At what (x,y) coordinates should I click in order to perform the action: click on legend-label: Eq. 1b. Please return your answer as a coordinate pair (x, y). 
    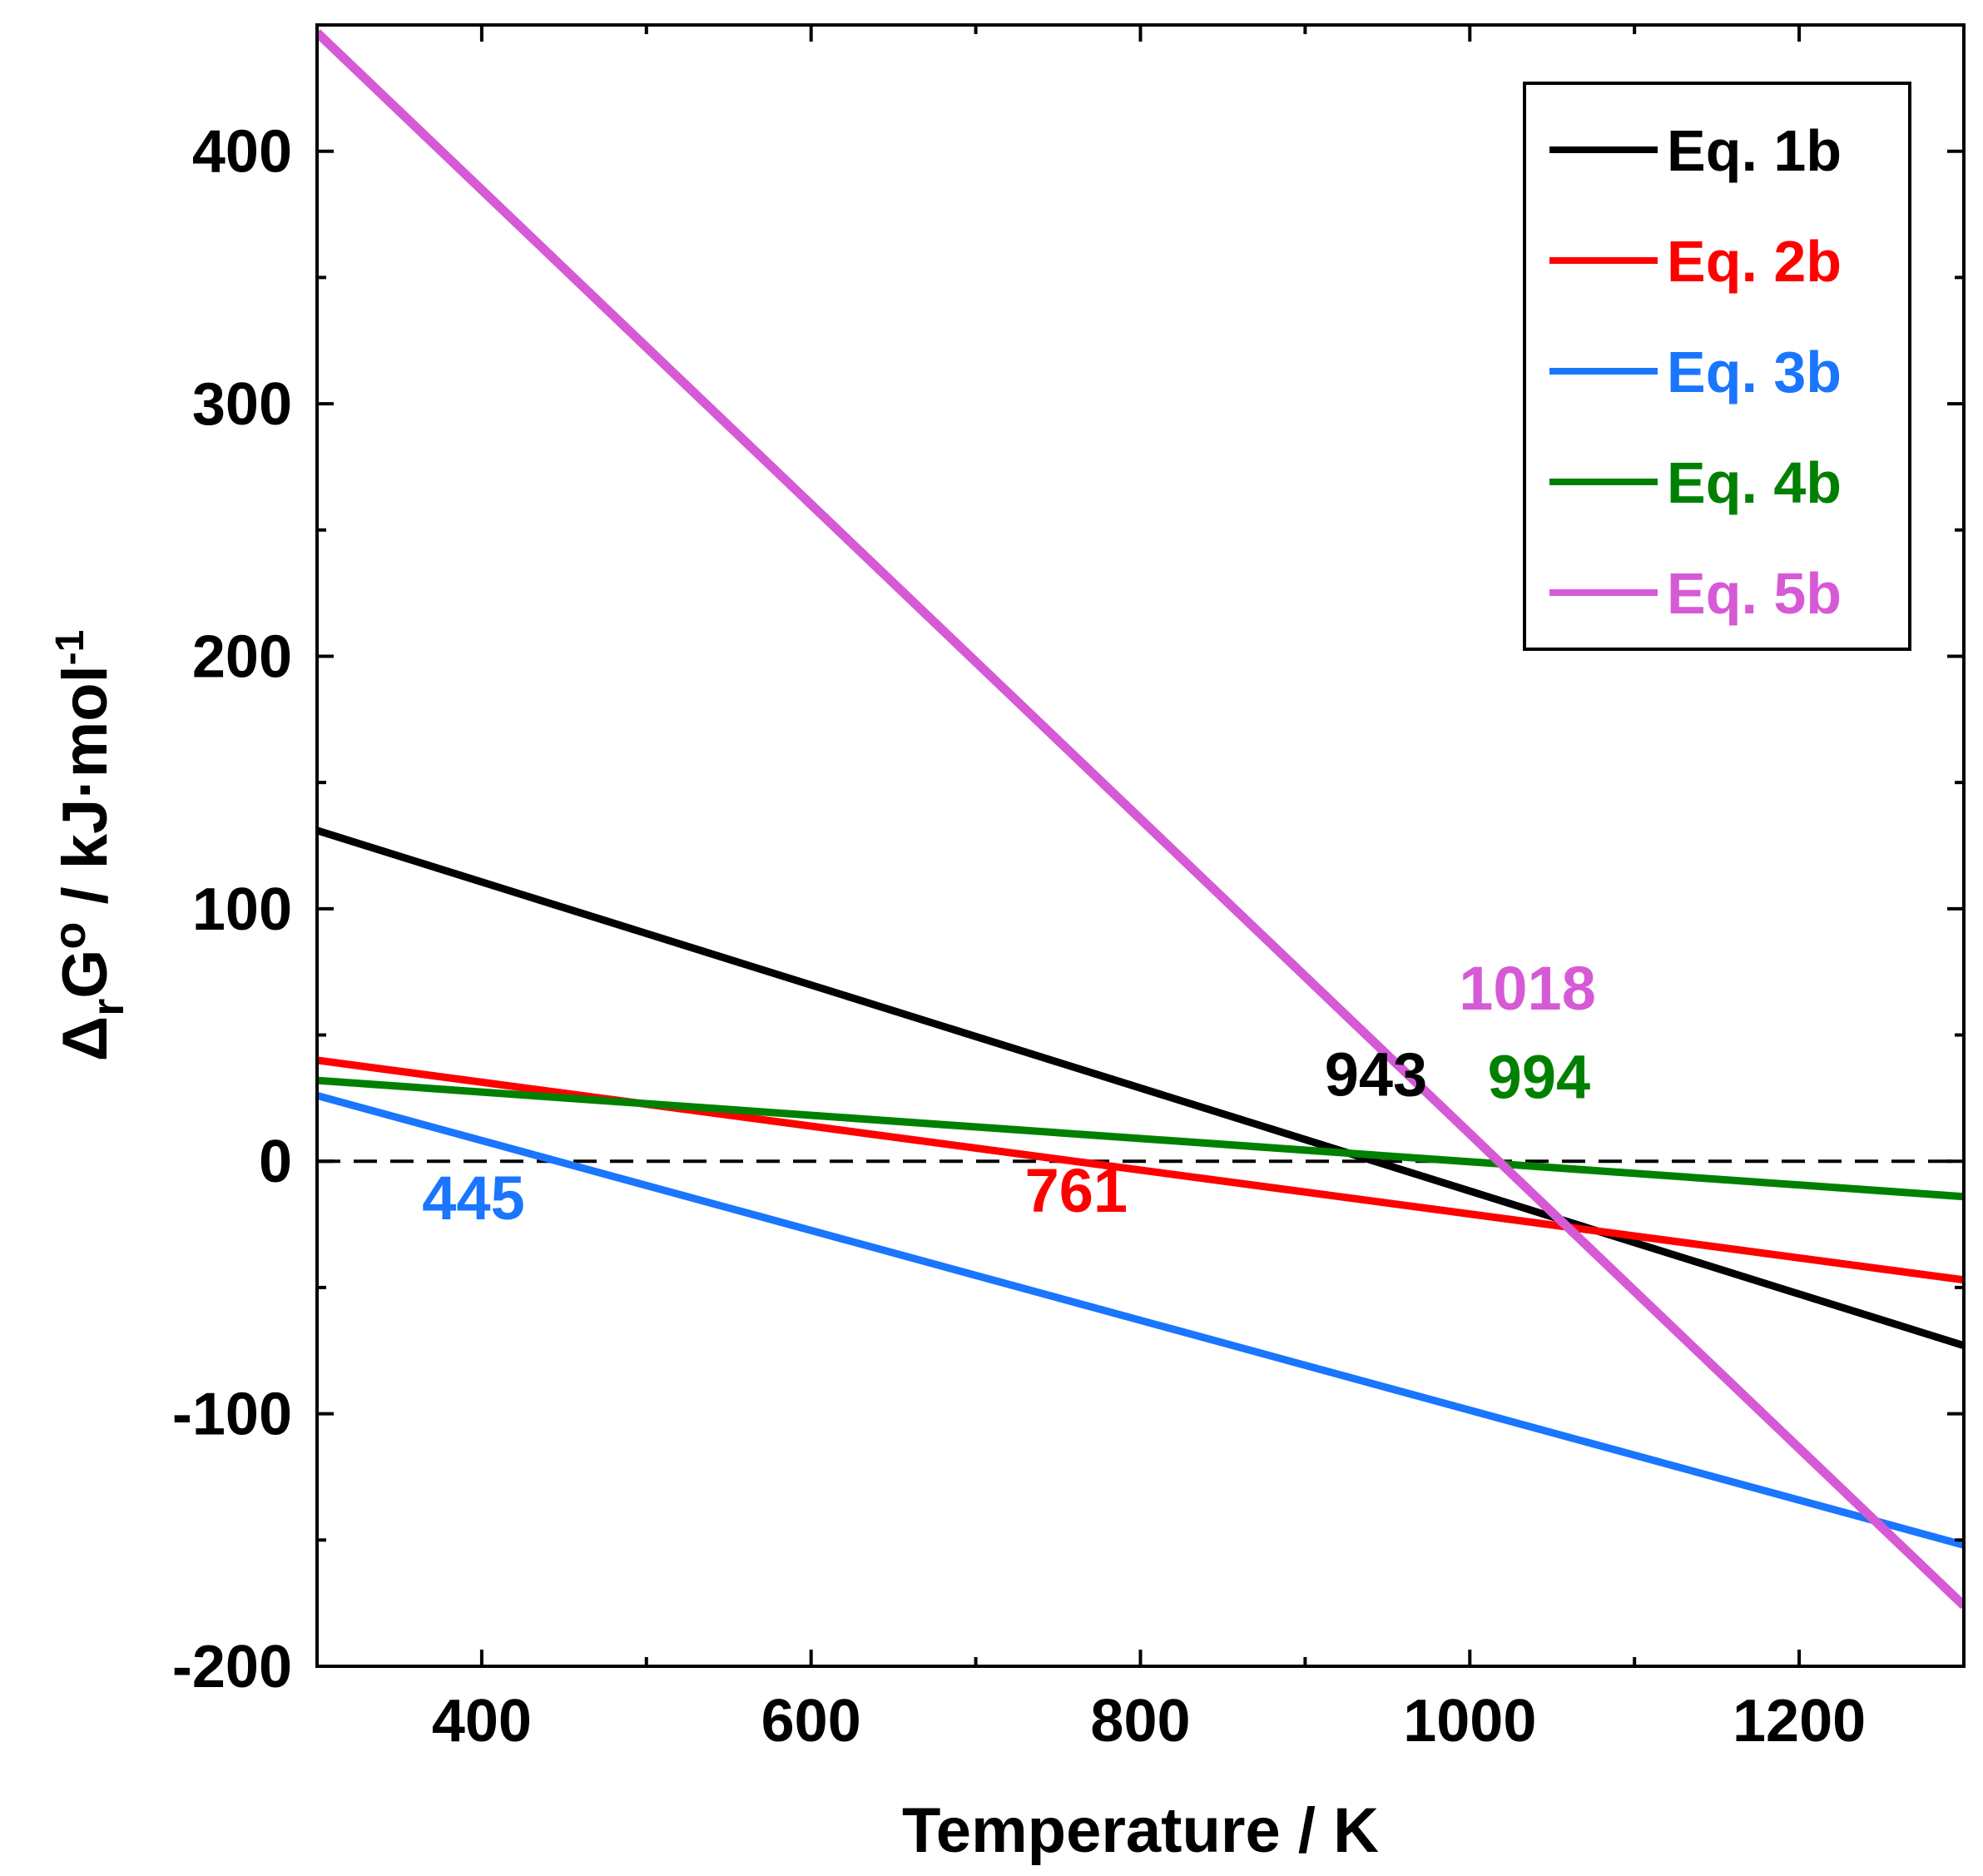
    Looking at the image, I should click on (1755, 150).